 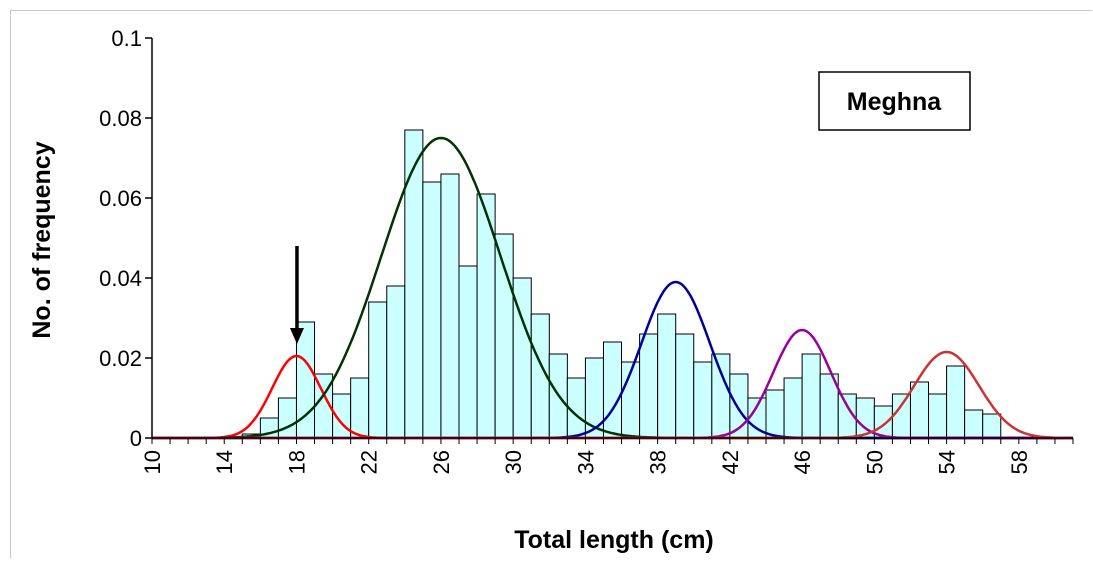 What do you see at coordinates (120, 278) in the screenshot?
I see `y-tick-label: 0.04` at bounding box center [120, 278].